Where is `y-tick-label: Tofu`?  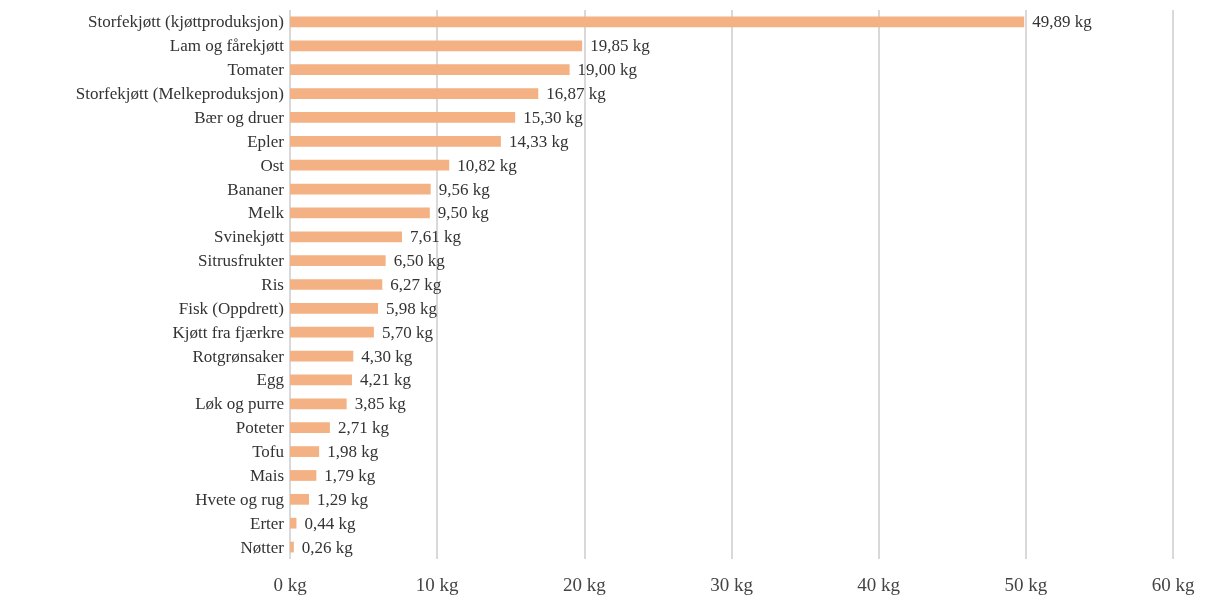 y-tick-label: Tofu is located at coordinates (268, 452).